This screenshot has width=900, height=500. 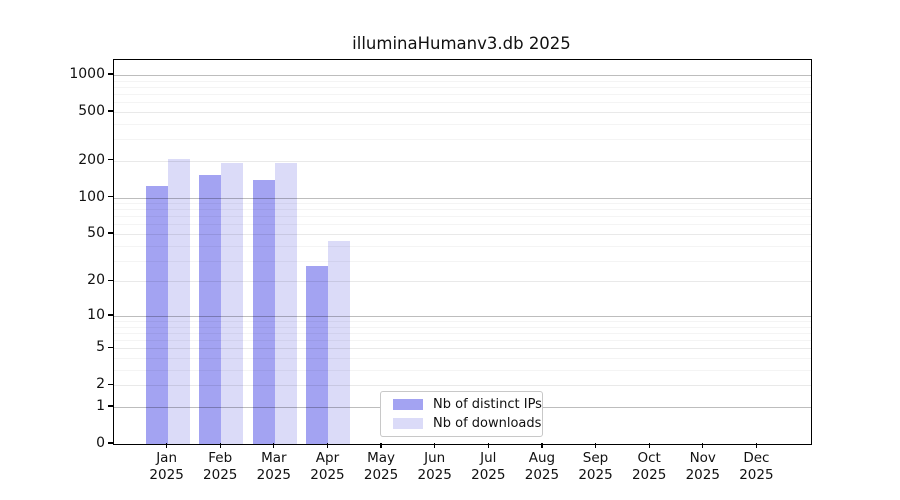 I want to click on legend-item-distinct-ips: Nb of distinct IPs, so click(x=467, y=405).